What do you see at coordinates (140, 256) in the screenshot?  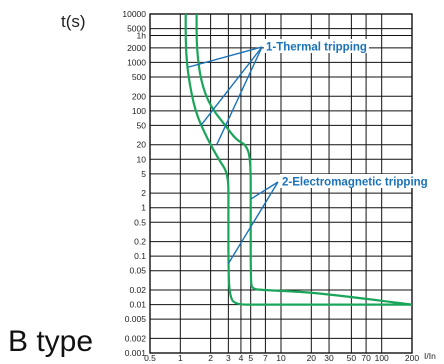 I see `y-tick-label: 0.1` at bounding box center [140, 256].